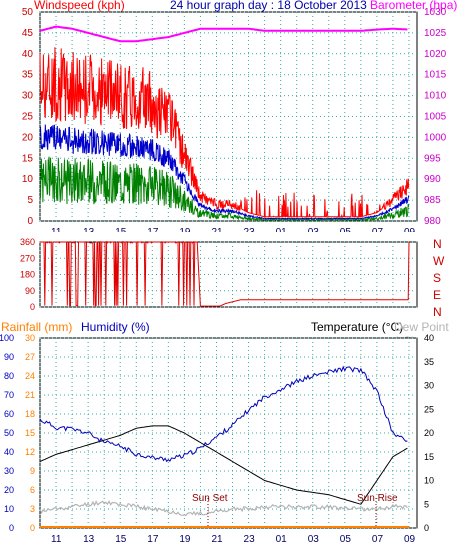 Image resolution: width=468 pixels, height=555 pixels. Describe the element at coordinates (223, 34) in the screenshot. I see `barometer-series` at that location.